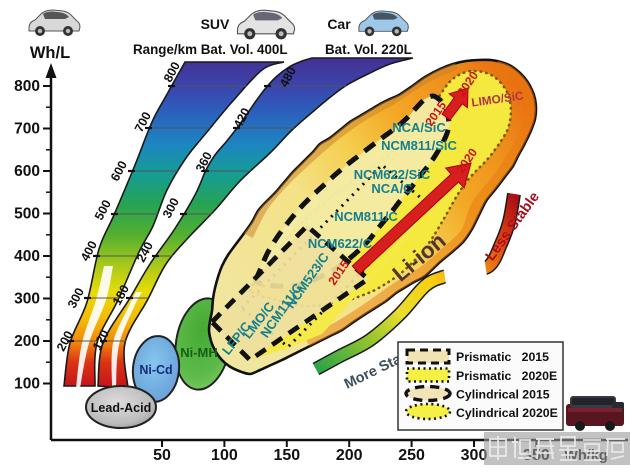 Image resolution: width=630 pixels, height=472 pixels. I want to click on svg-text: Range/km Bat. Vol. 400L, so click(210, 49).